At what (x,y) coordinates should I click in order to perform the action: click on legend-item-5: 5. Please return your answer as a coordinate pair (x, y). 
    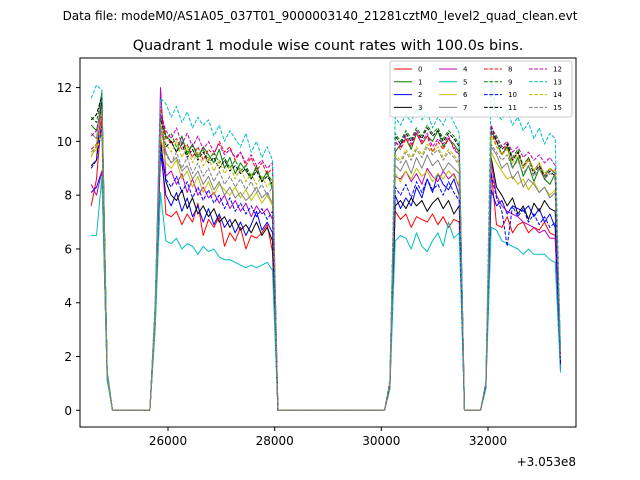
    Looking at the image, I should click on (453, 82).